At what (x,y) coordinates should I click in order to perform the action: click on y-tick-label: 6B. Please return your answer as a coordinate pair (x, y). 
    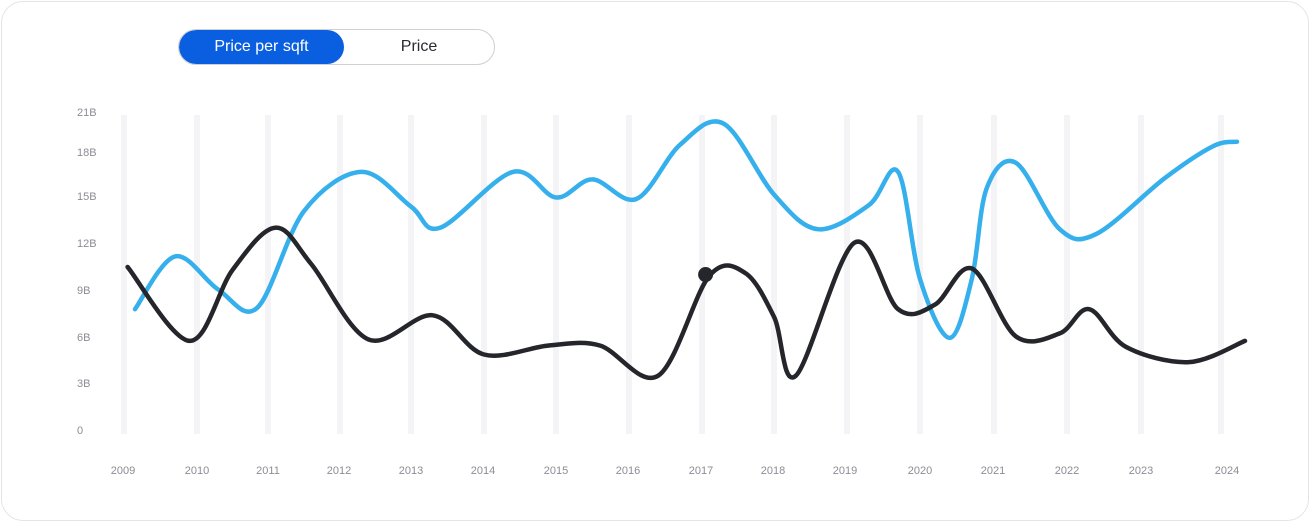
    Looking at the image, I should click on (83, 338).